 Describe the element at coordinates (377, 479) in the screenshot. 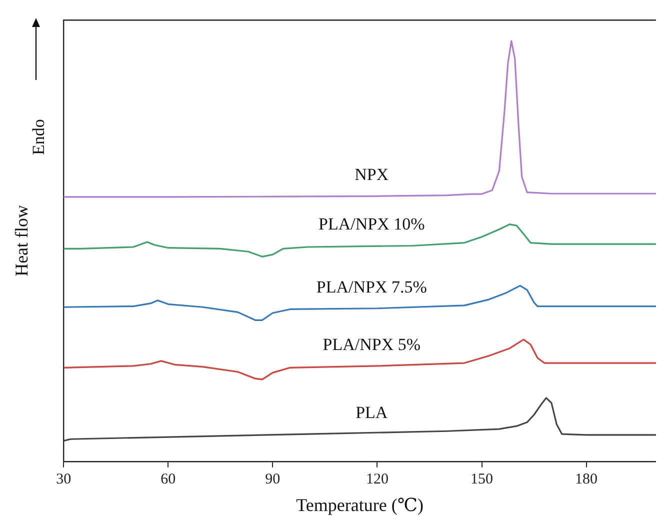

I see `x-tick-label: 120` at that location.